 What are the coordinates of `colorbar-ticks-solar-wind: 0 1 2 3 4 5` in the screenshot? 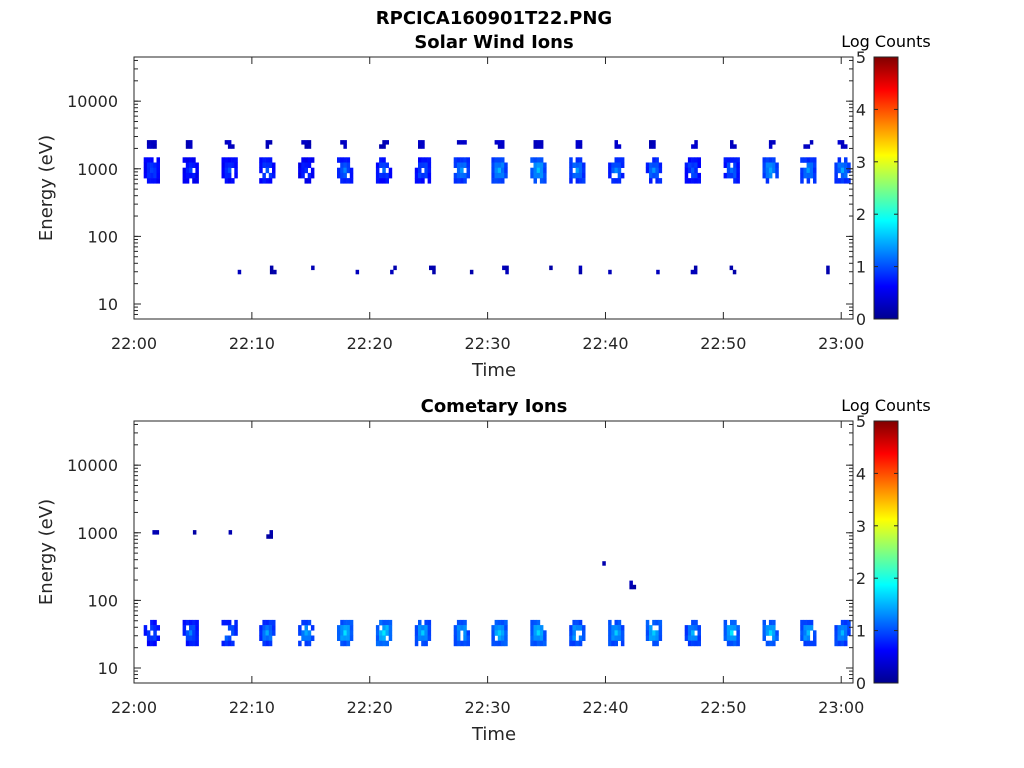 It's located at (877, 188).